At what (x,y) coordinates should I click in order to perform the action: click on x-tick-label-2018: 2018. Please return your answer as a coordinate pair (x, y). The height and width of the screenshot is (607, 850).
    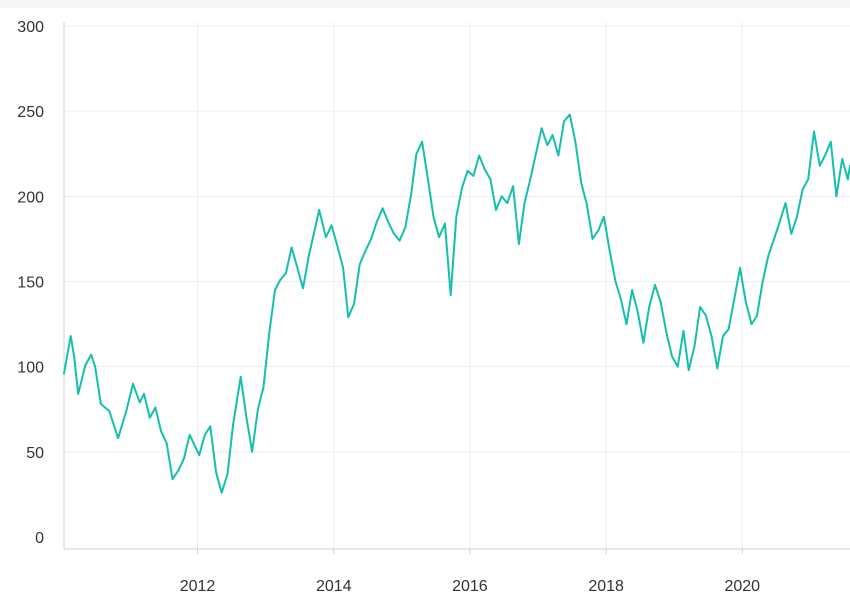
    Looking at the image, I should click on (606, 586).